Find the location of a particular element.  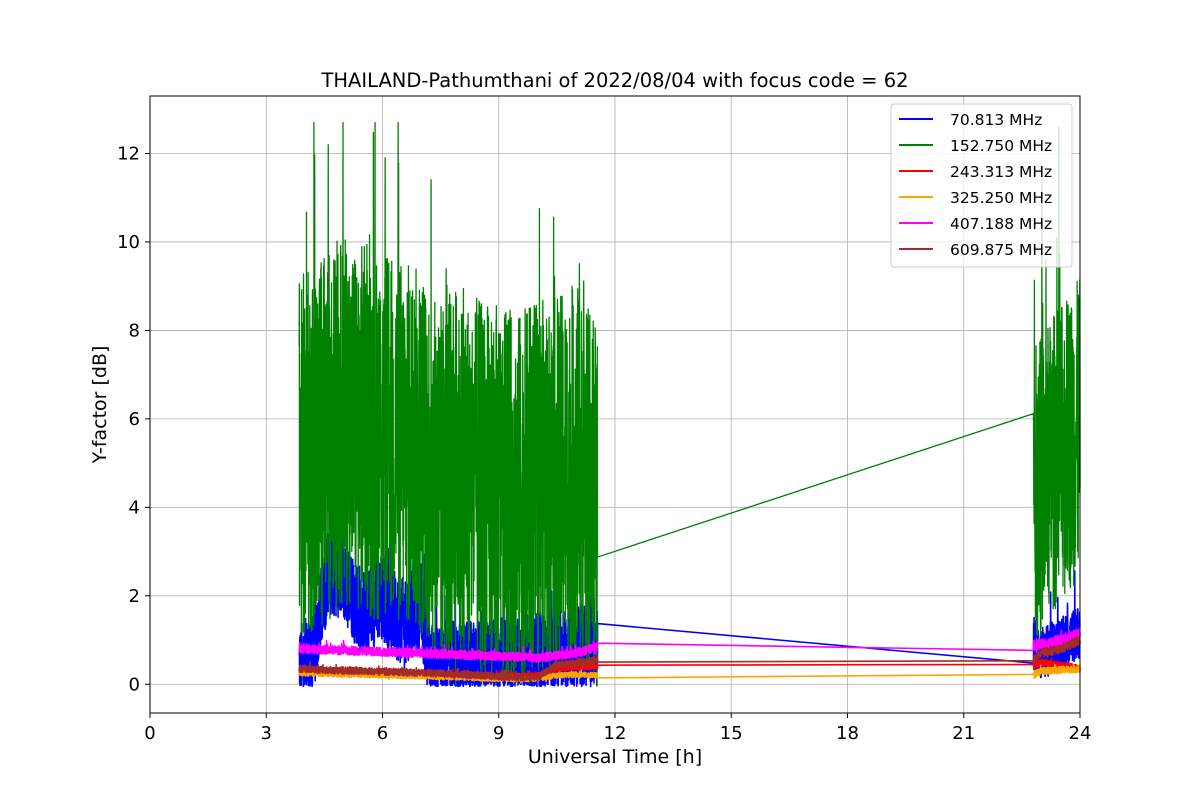

legend-label: 152.750 MHz is located at coordinates (1001, 146).